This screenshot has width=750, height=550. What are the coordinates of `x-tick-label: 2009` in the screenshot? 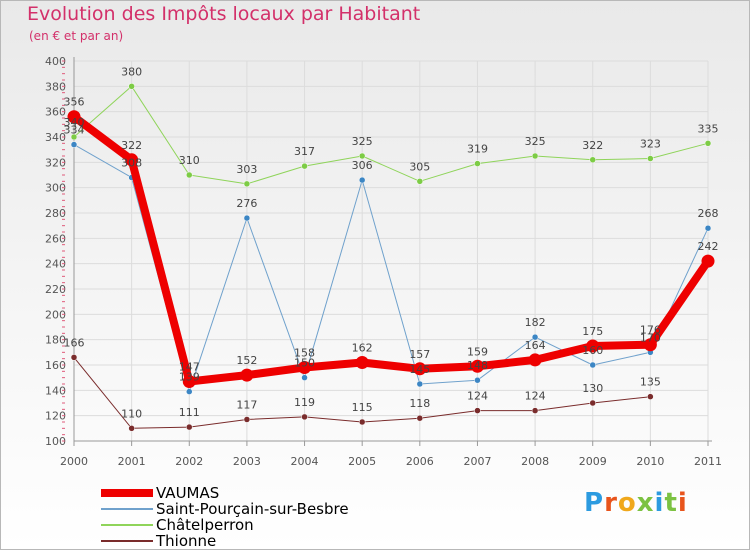 It's located at (593, 461).